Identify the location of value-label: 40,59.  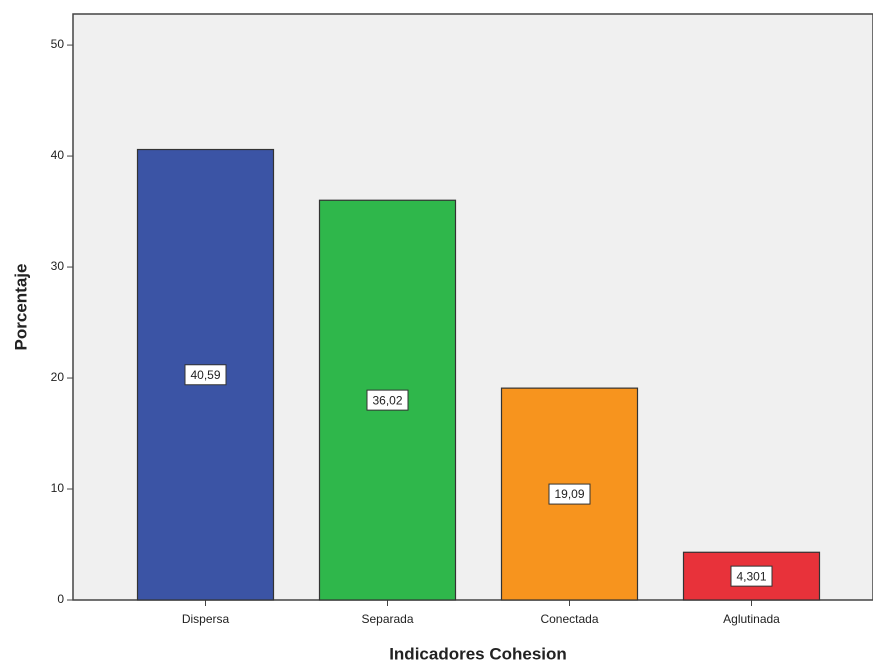
(205, 375).